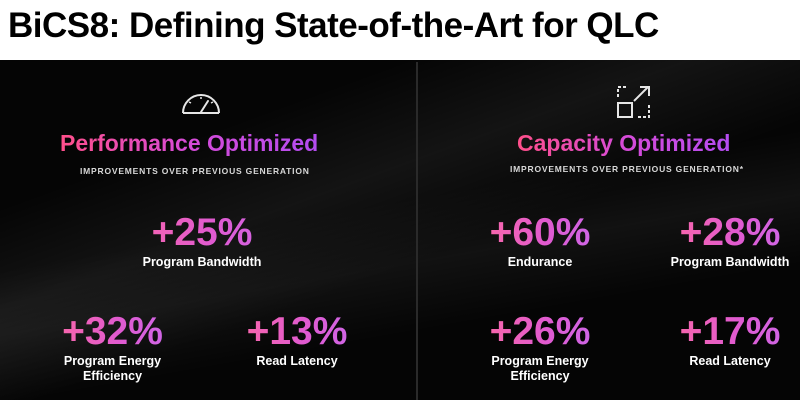  I want to click on metric-program-bandwidth: +28% Program Bandwidth, so click(727, 241).